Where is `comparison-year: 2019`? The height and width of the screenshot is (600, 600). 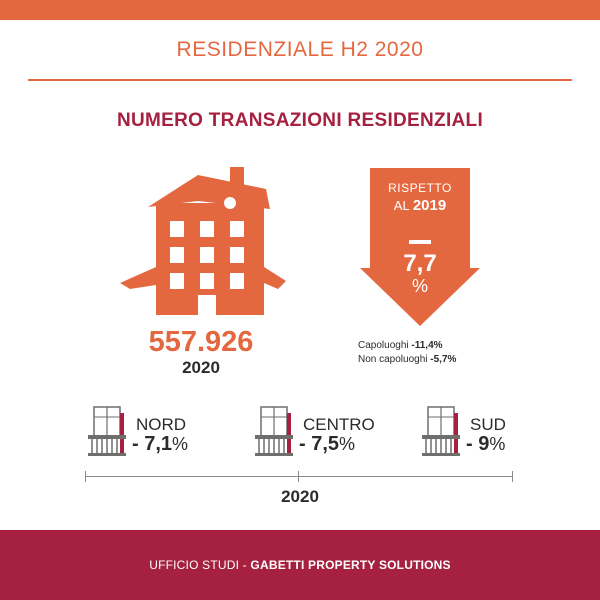
comparison-year: 2019 is located at coordinates (429, 205).